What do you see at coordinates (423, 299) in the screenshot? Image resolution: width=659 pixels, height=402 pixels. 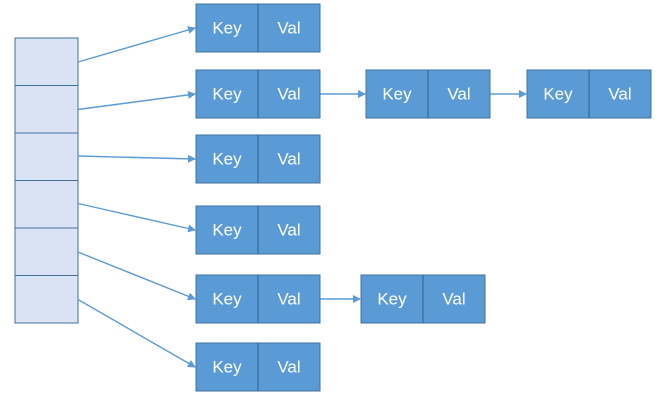 I see `node-b4-1: Key Val` at bounding box center [423, 299].